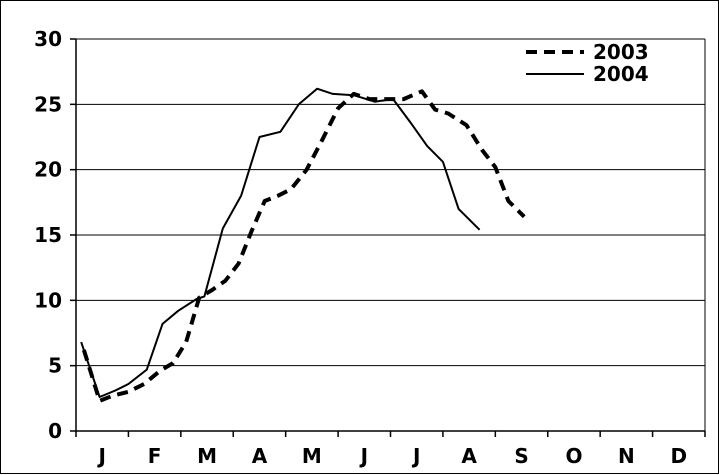  What do you see at coordinates (573, 456) in the screenshot?
I see `x-tick-label: O` at bounding box center [573, 456].